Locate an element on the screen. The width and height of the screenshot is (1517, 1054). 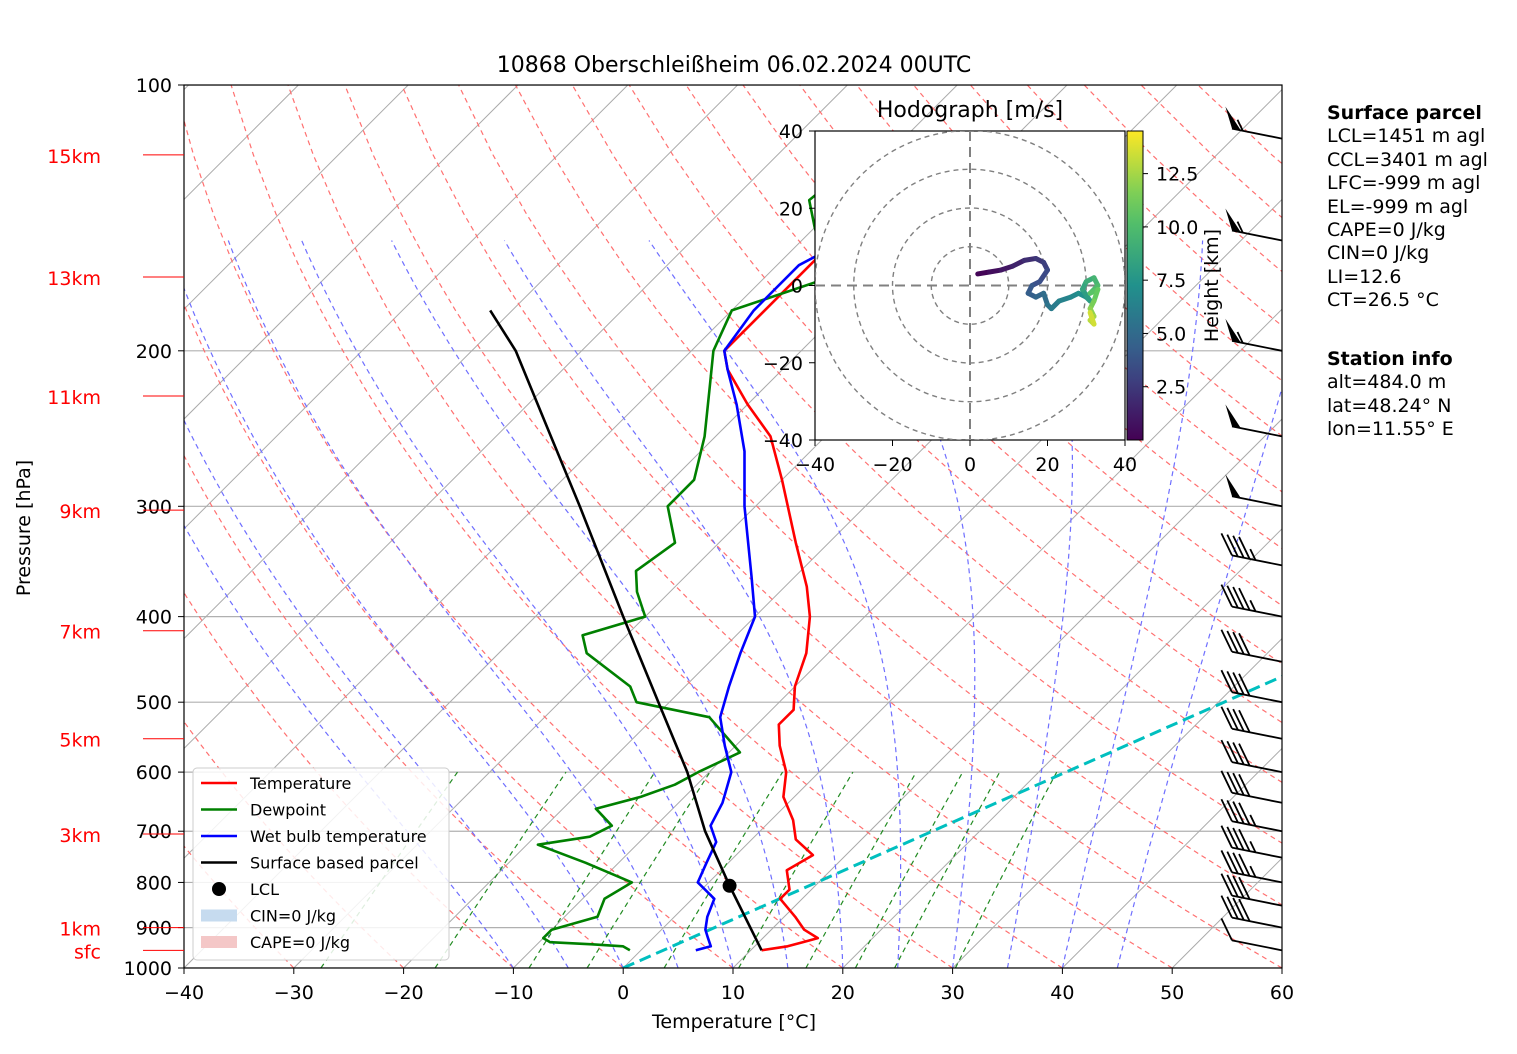
colorbar-tick-label: 5.0 is located at coordinates (1171, 334).